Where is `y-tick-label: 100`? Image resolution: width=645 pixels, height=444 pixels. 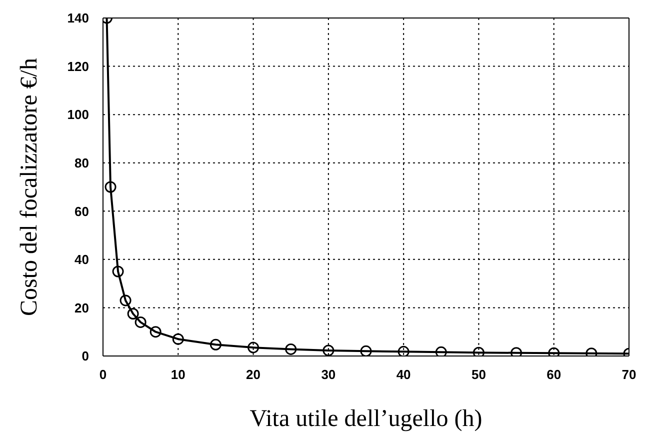
y-tick-label: 100 is located at coordinates (78, 114).